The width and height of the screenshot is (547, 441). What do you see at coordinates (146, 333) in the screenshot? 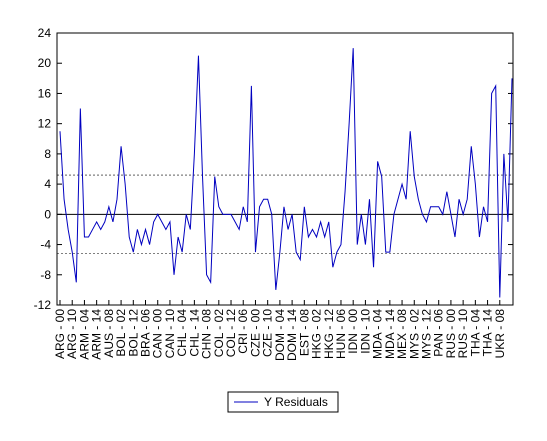
I see `x-tick-label: BRA - 06` at bounding box center [146, 333].